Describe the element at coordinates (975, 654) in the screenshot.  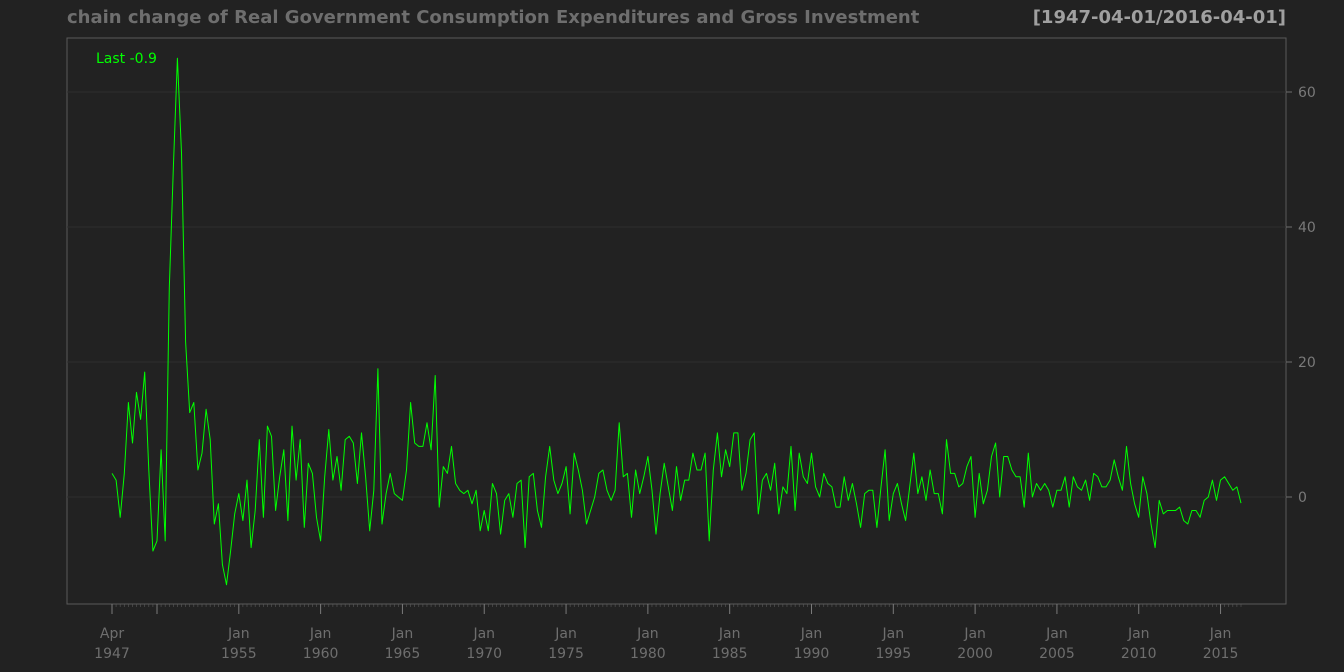
I see `x-tick-year: 2000` at that location.